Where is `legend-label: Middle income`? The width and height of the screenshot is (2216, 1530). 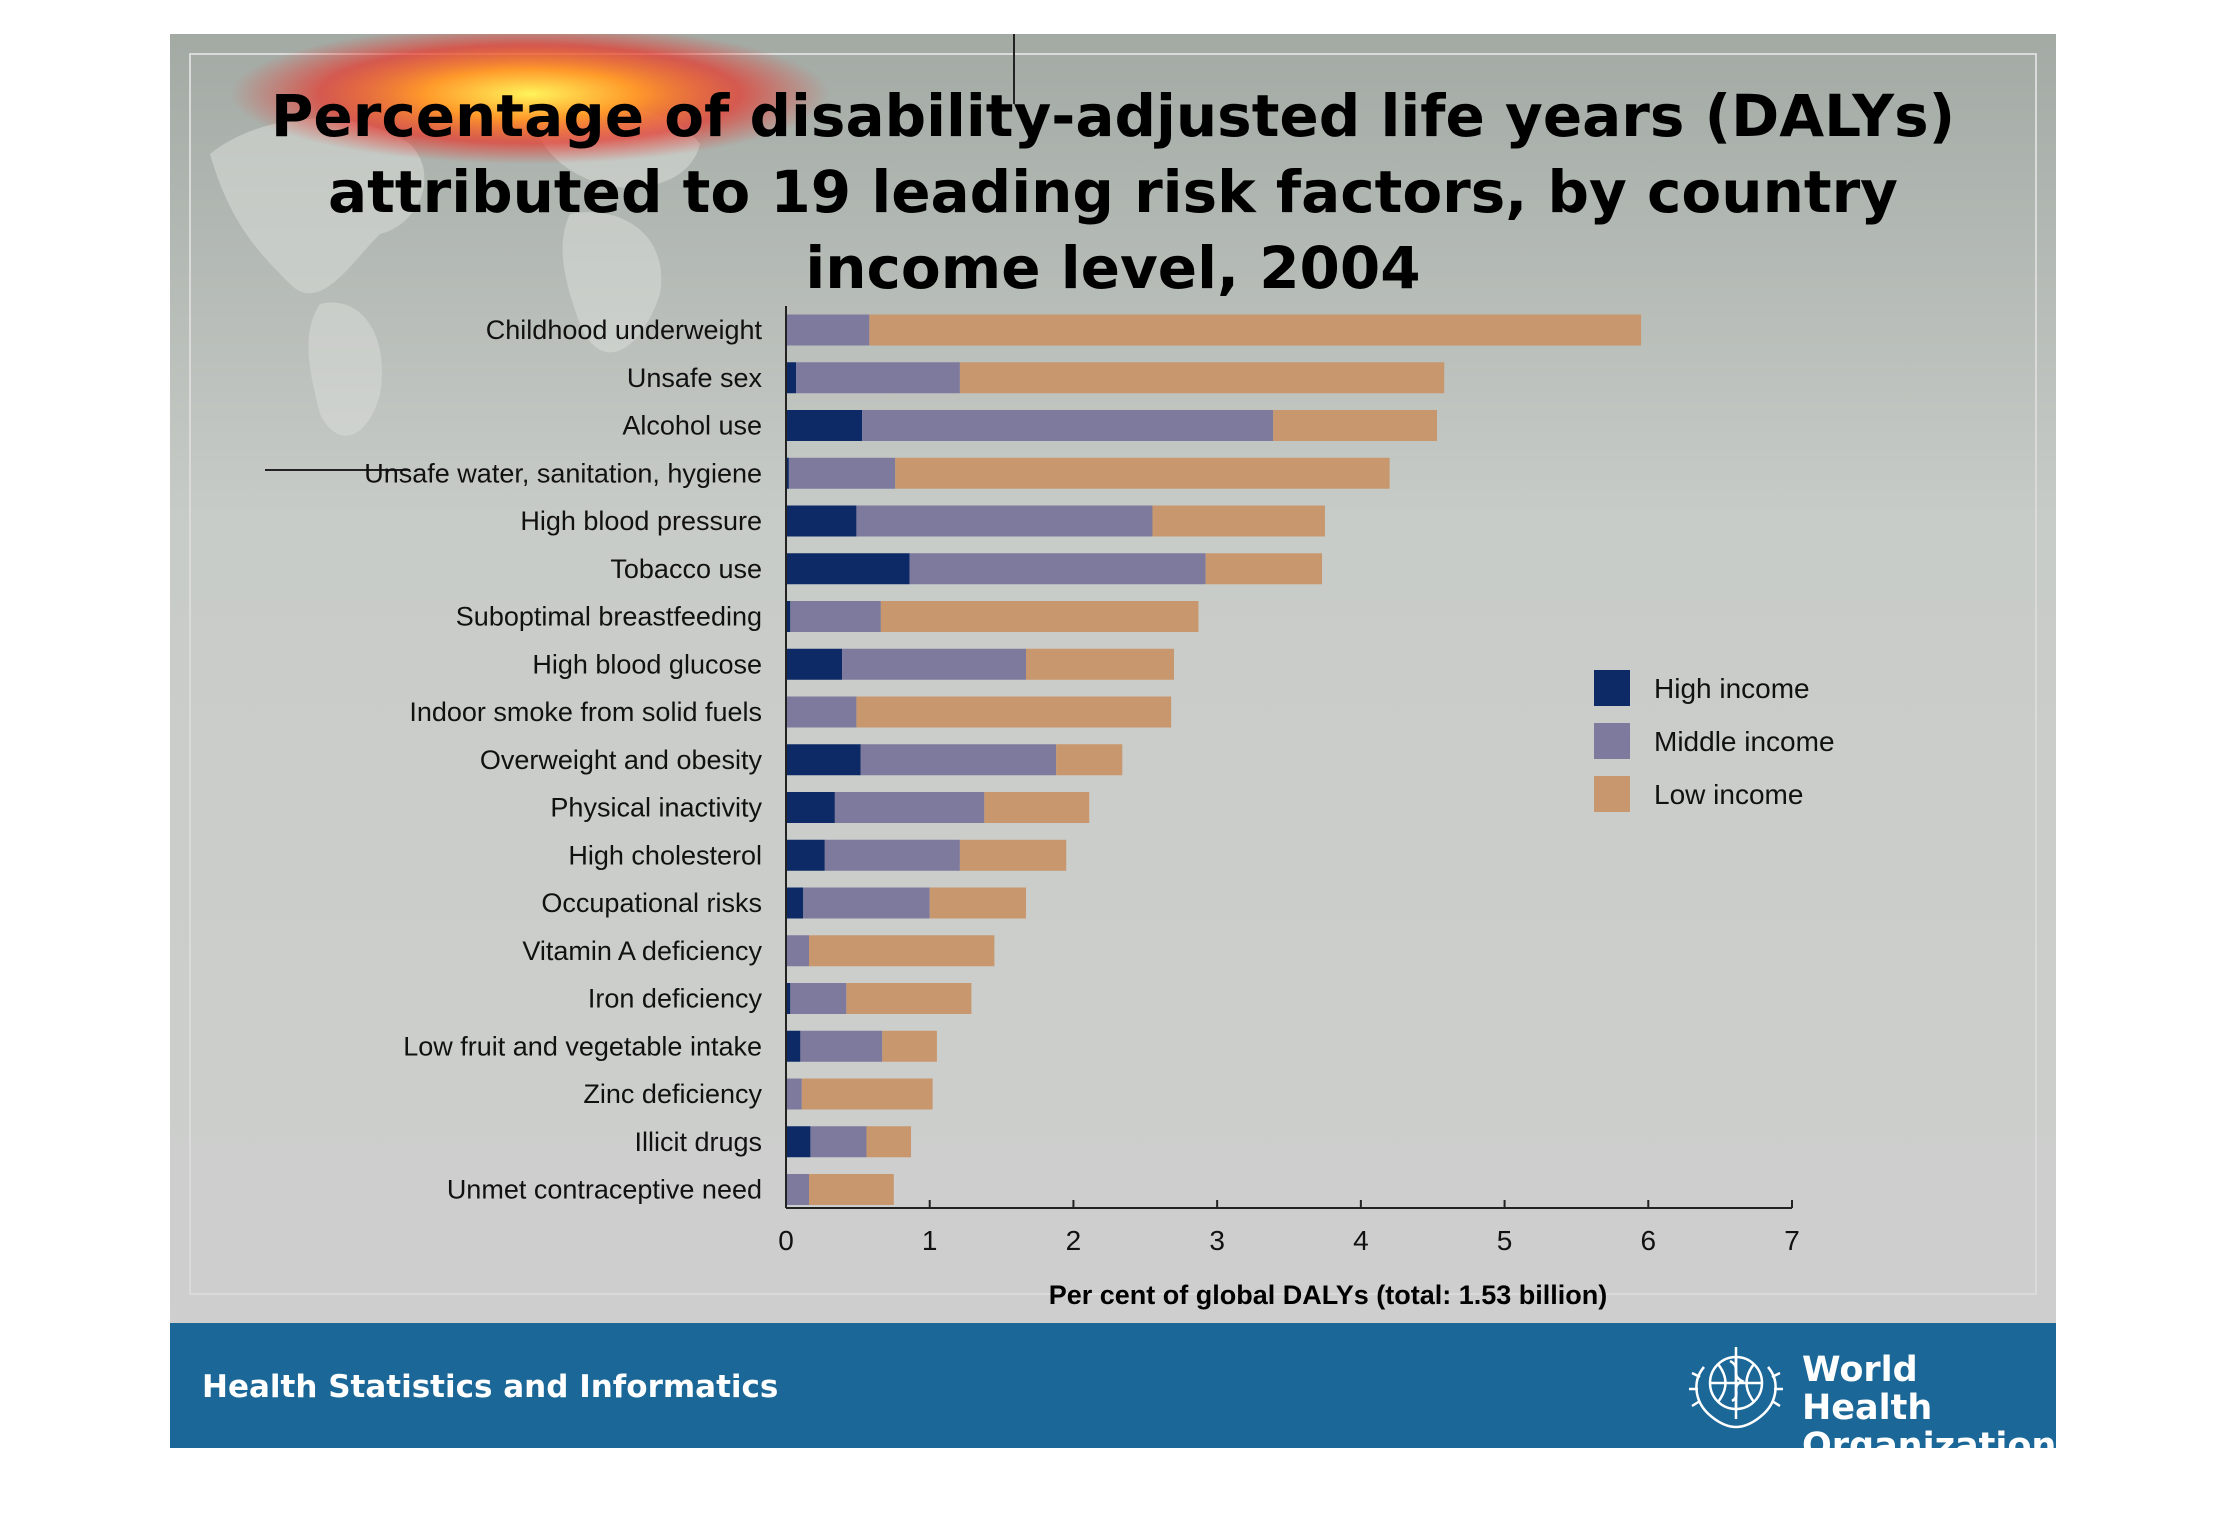
legend-label: Middle income is located at coordinates (1744, 741).